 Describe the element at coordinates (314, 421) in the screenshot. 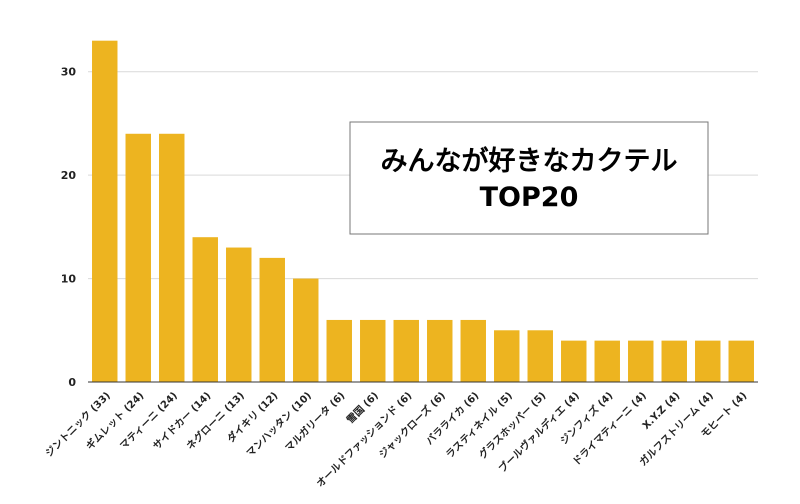

I see `x-tick-label: マルガリータ (6)` at that location.